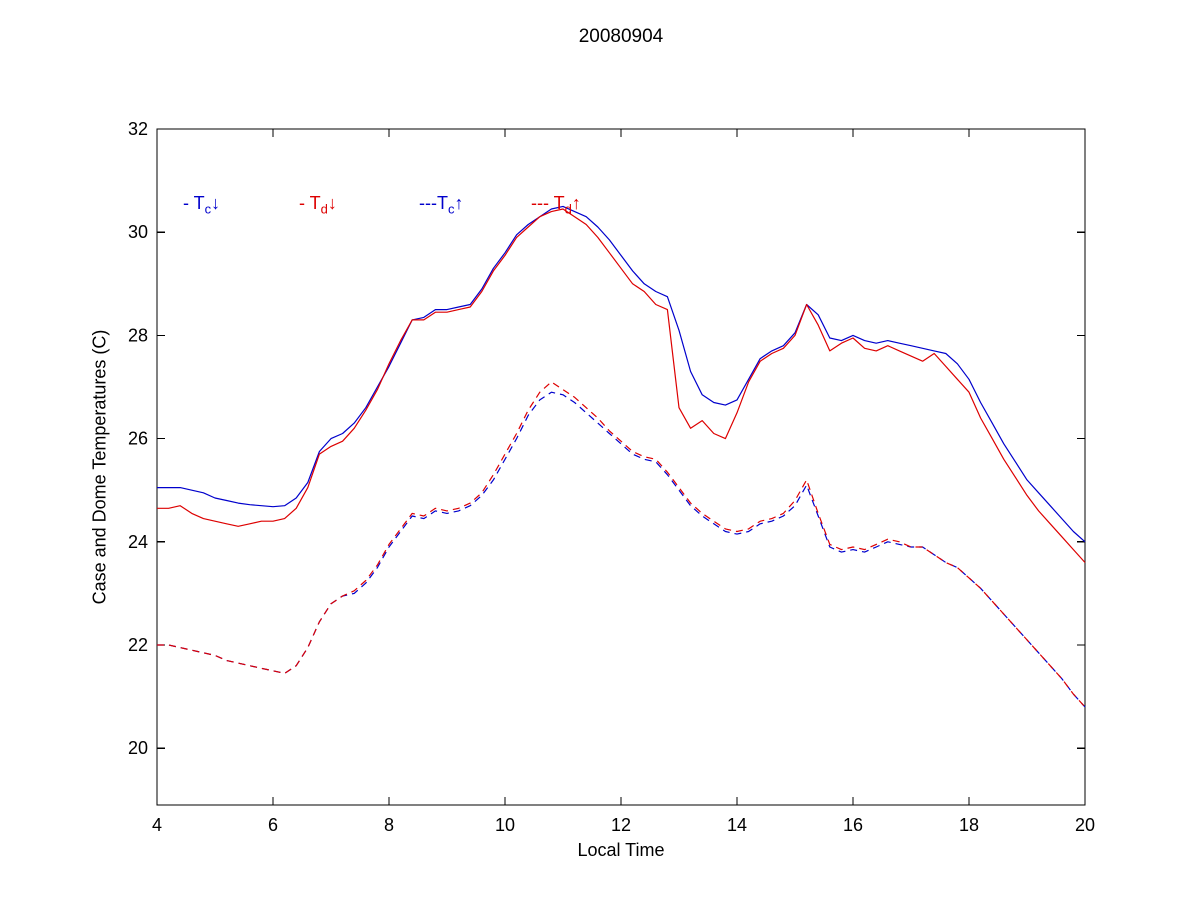 The image size is (1200, 900). I want to click on legend-entry-td-up: --- Td↑, so click(556, 205).